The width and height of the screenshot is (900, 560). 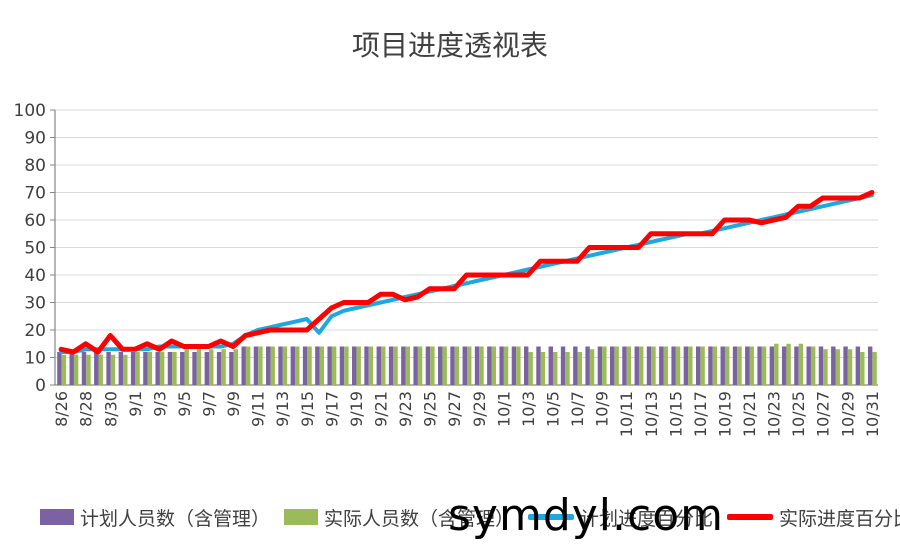 What do you see at coordinates (503, 409) in the screenshot?
I see `x-tick-label: 10/1` at bounding box center [503, 409].